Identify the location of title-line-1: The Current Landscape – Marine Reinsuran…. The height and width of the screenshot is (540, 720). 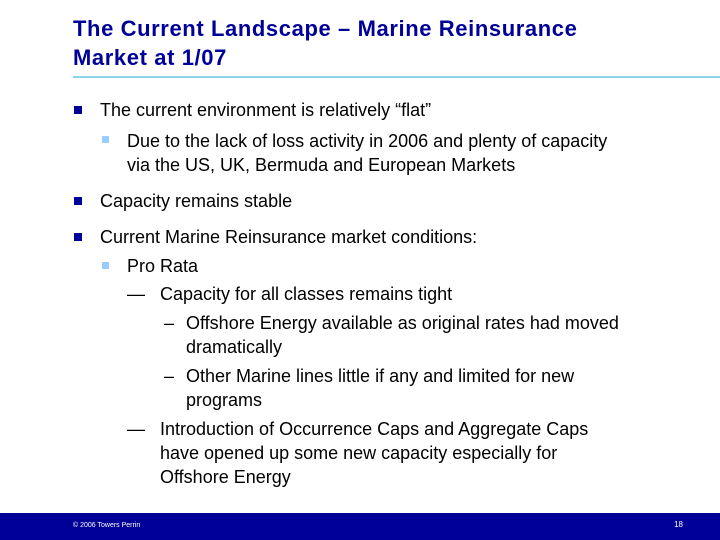
(325, 28).